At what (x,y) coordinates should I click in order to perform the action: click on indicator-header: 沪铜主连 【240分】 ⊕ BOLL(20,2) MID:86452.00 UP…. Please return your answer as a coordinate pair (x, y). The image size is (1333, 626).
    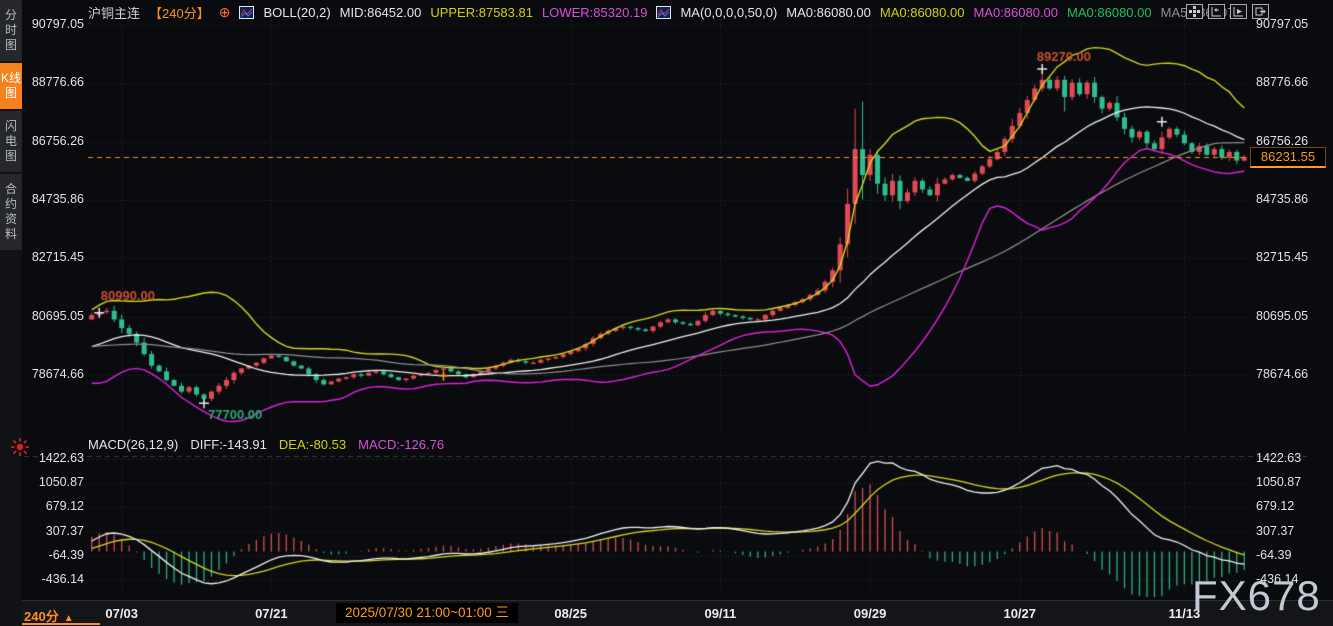
    Looking at the image, I should click on (663, 12).